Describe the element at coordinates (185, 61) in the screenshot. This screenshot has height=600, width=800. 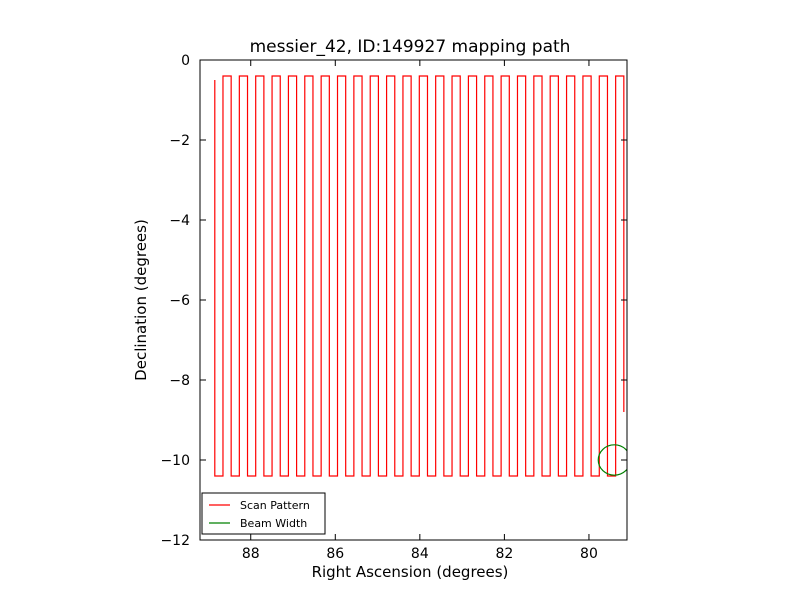
I see `y-tick-label: 0` at that location.